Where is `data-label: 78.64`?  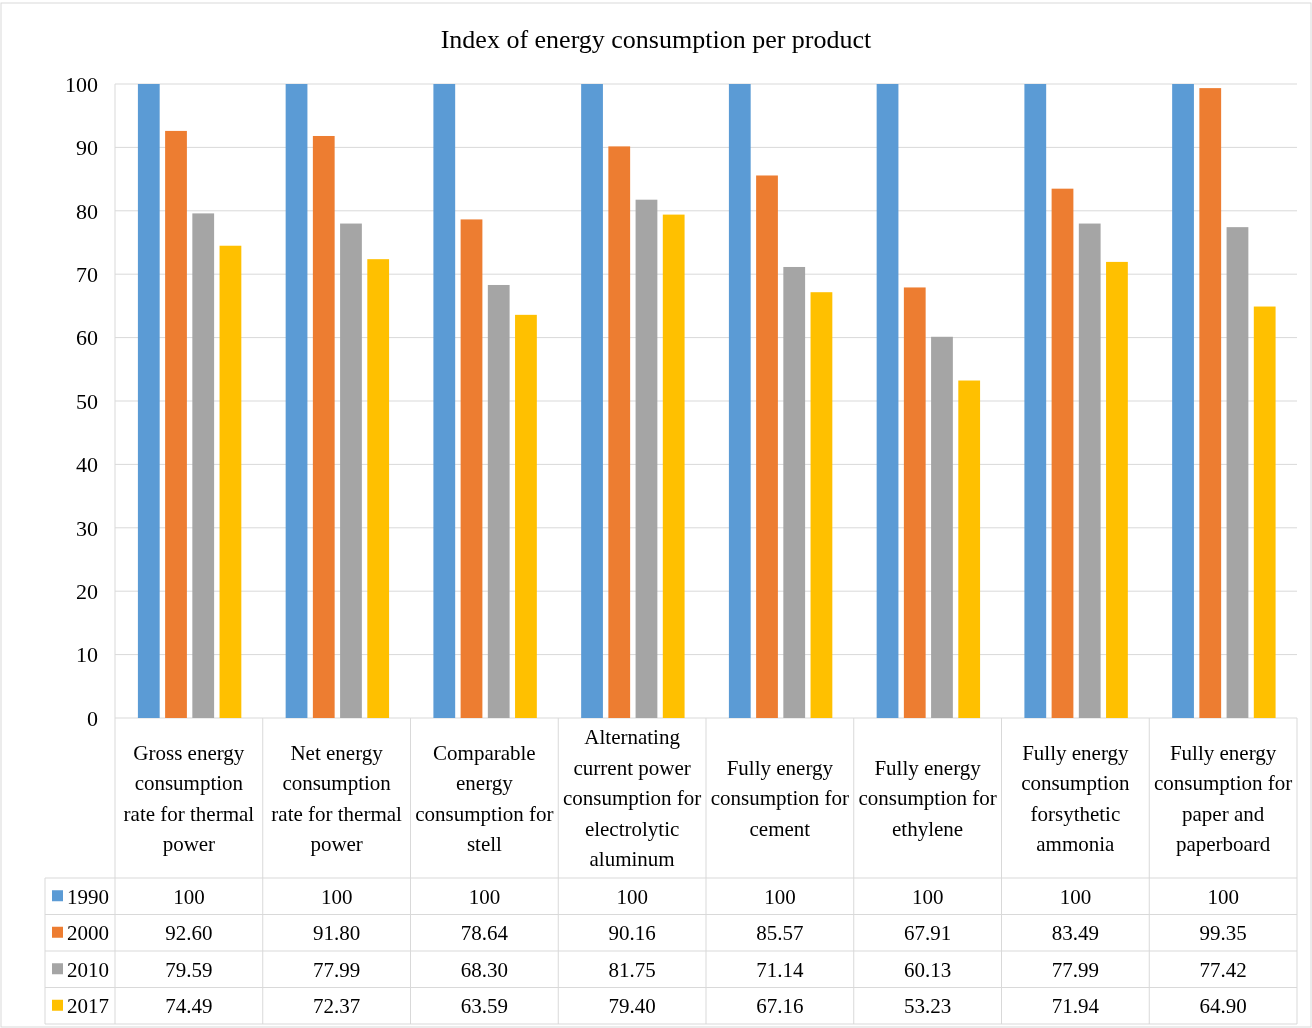 data-label: 78.64 is located at coordinates (484, 933).